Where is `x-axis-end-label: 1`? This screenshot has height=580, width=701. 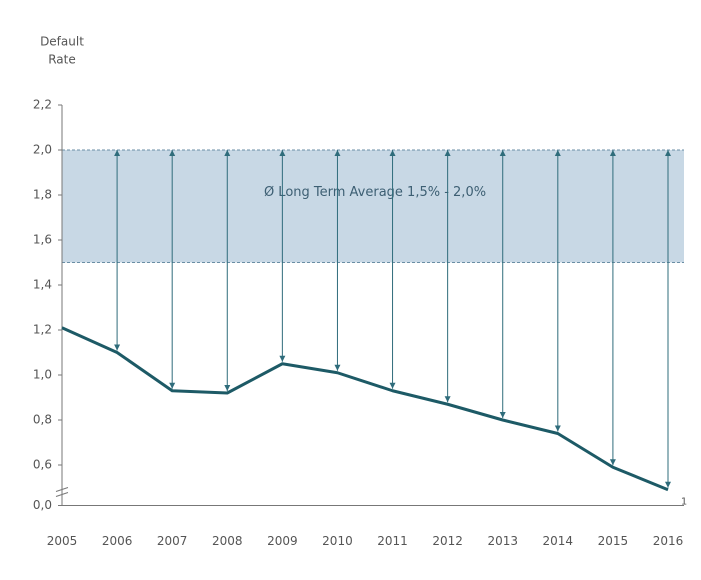 x-axis-end-label: 1 is located at coordinates (684, 502).